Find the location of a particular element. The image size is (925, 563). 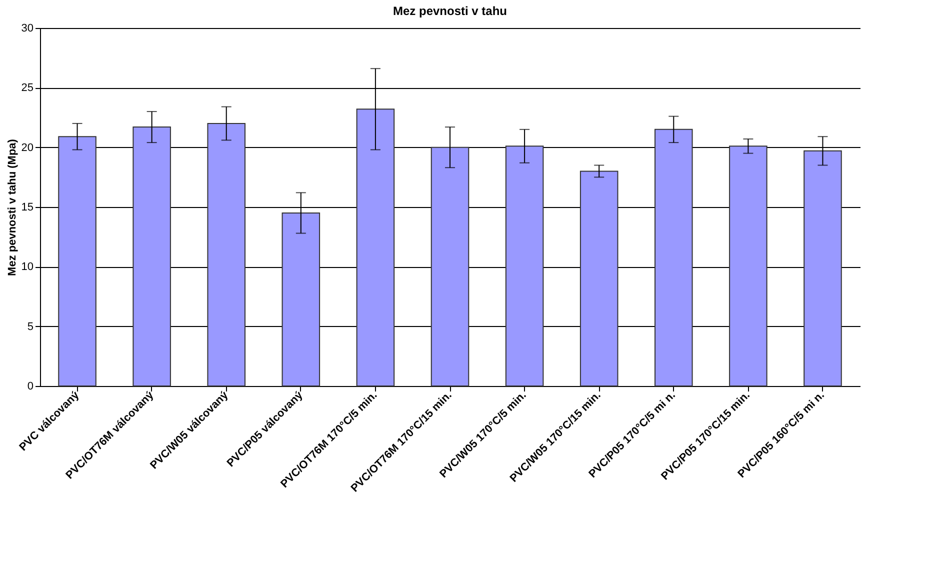

y-tick-label: 30 is located at coordinates (27, 28).